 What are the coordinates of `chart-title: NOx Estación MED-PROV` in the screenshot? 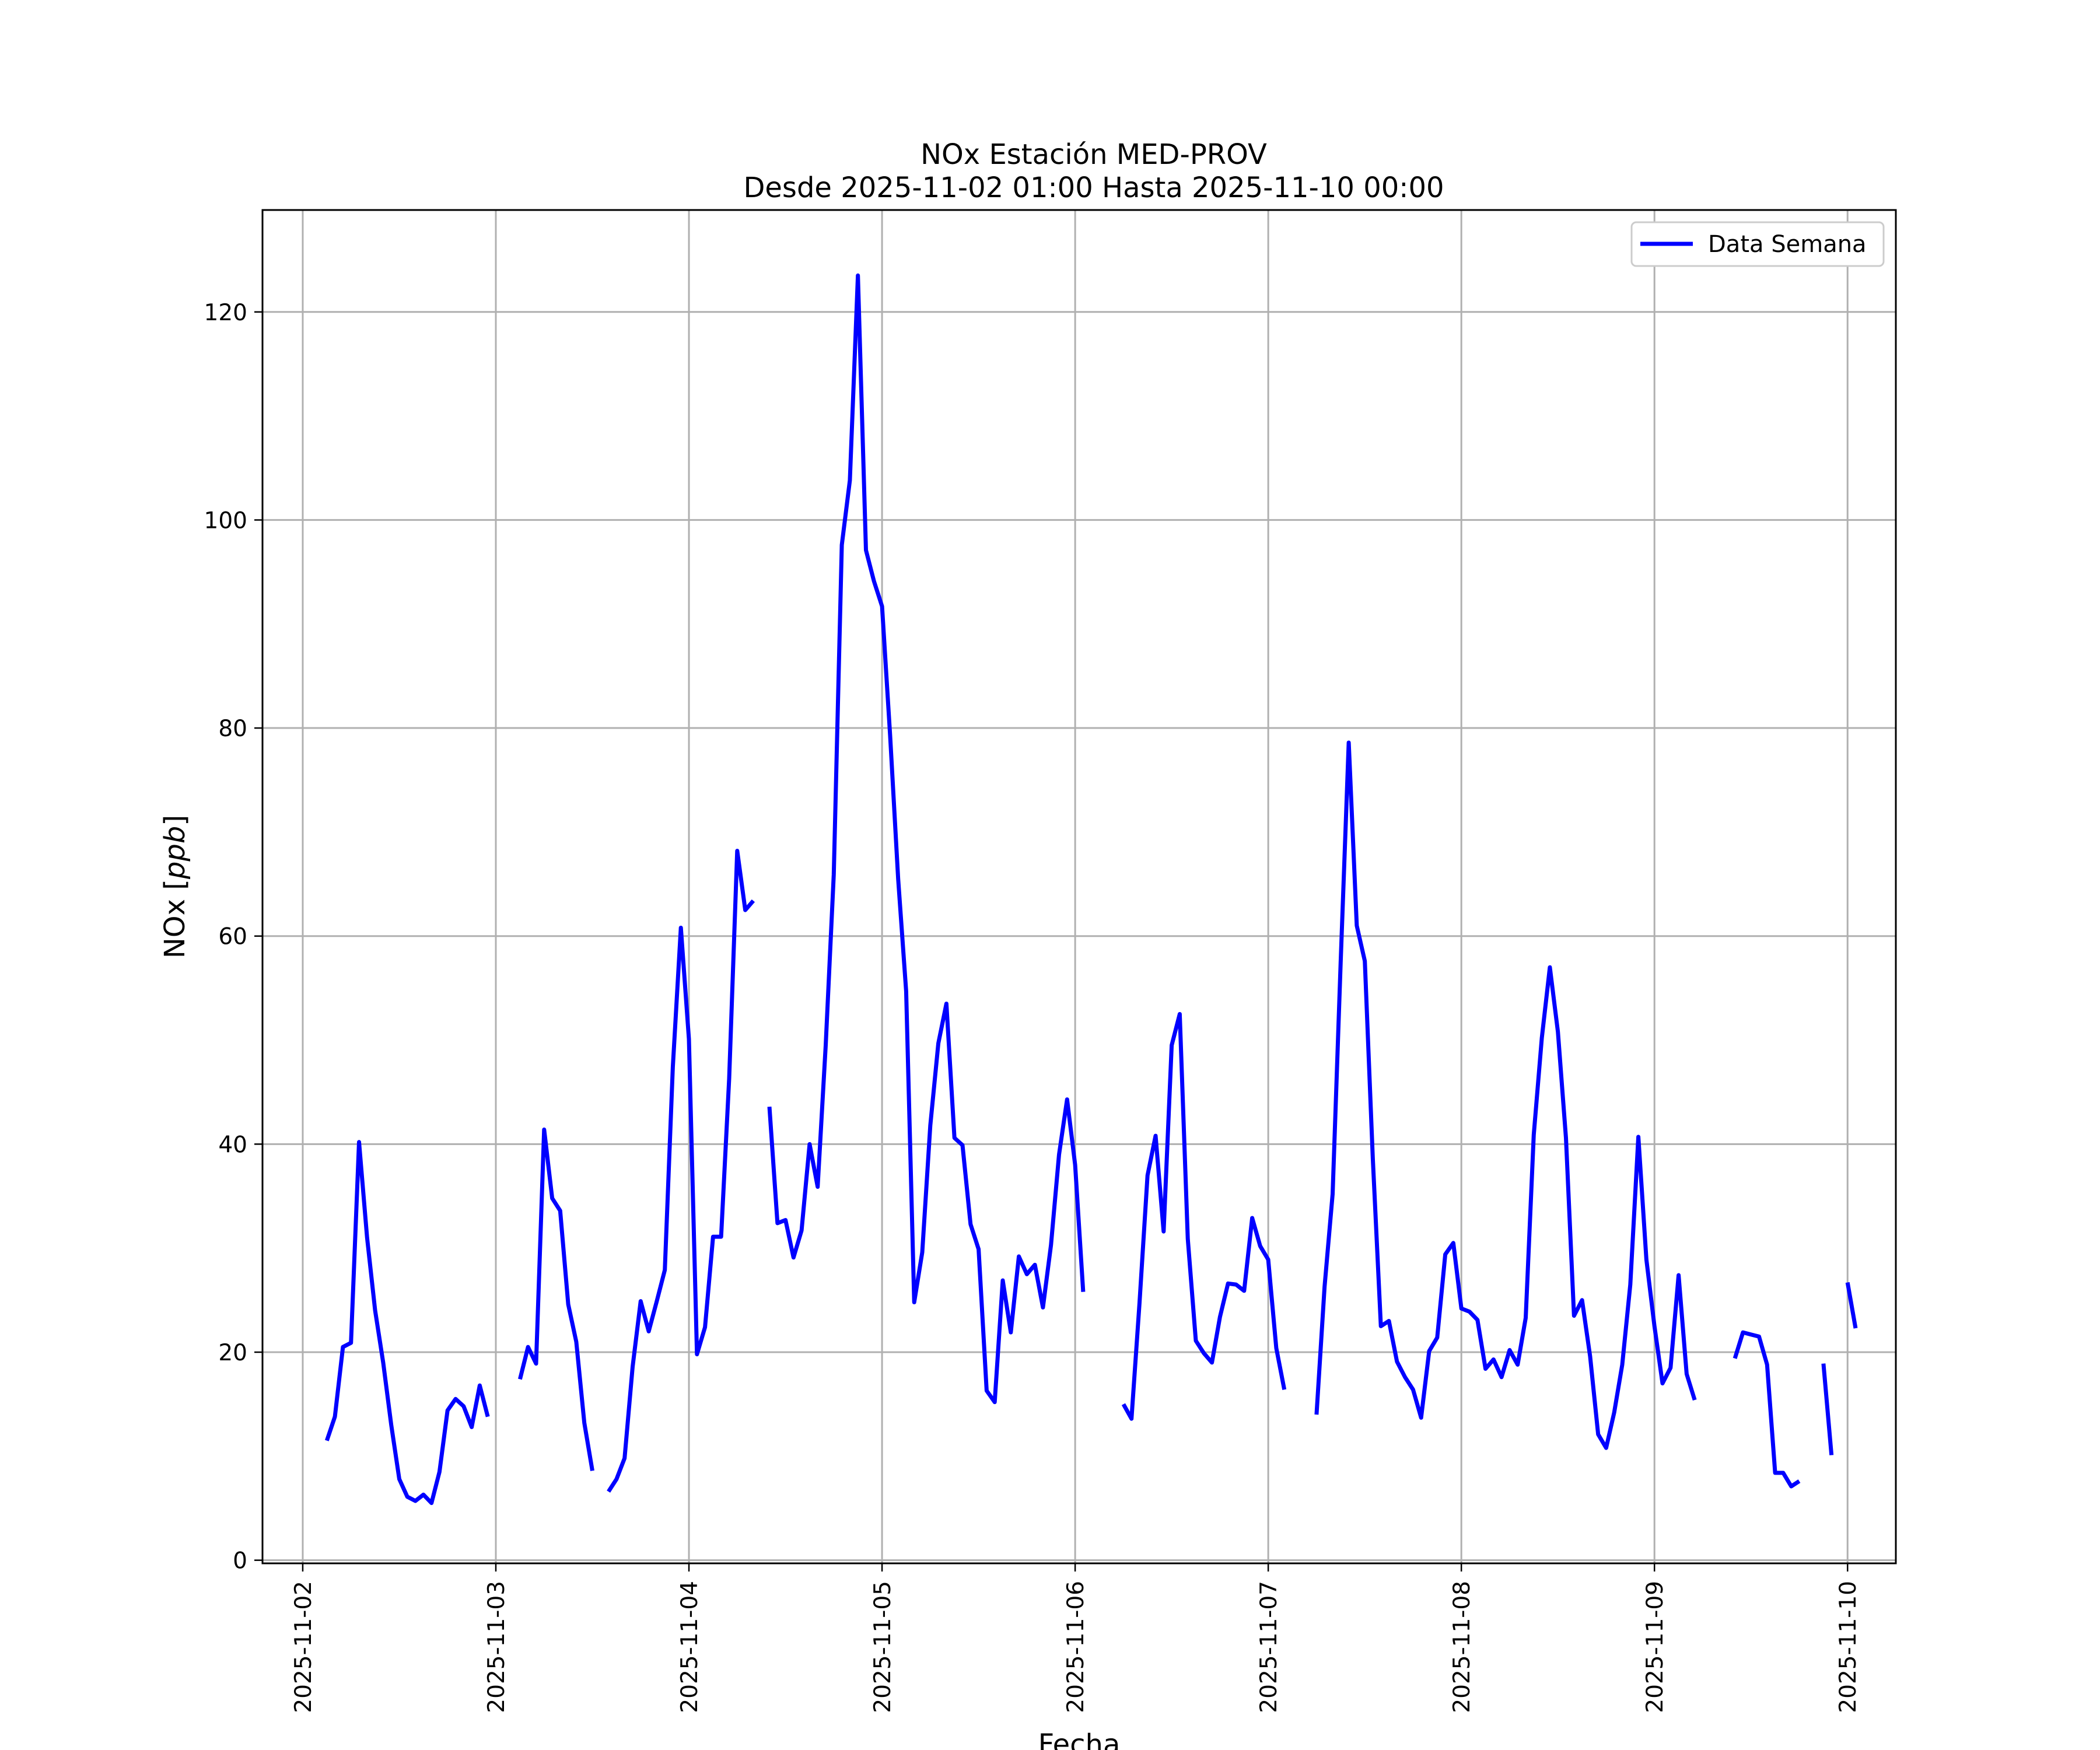 It's located at (1094, 154).